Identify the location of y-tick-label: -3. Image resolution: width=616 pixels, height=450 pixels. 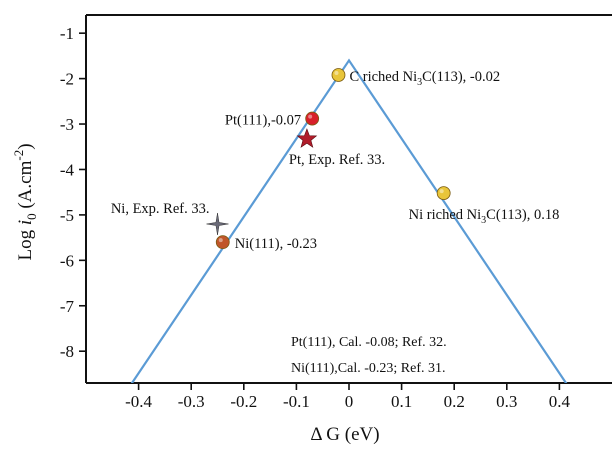
(67, 124).